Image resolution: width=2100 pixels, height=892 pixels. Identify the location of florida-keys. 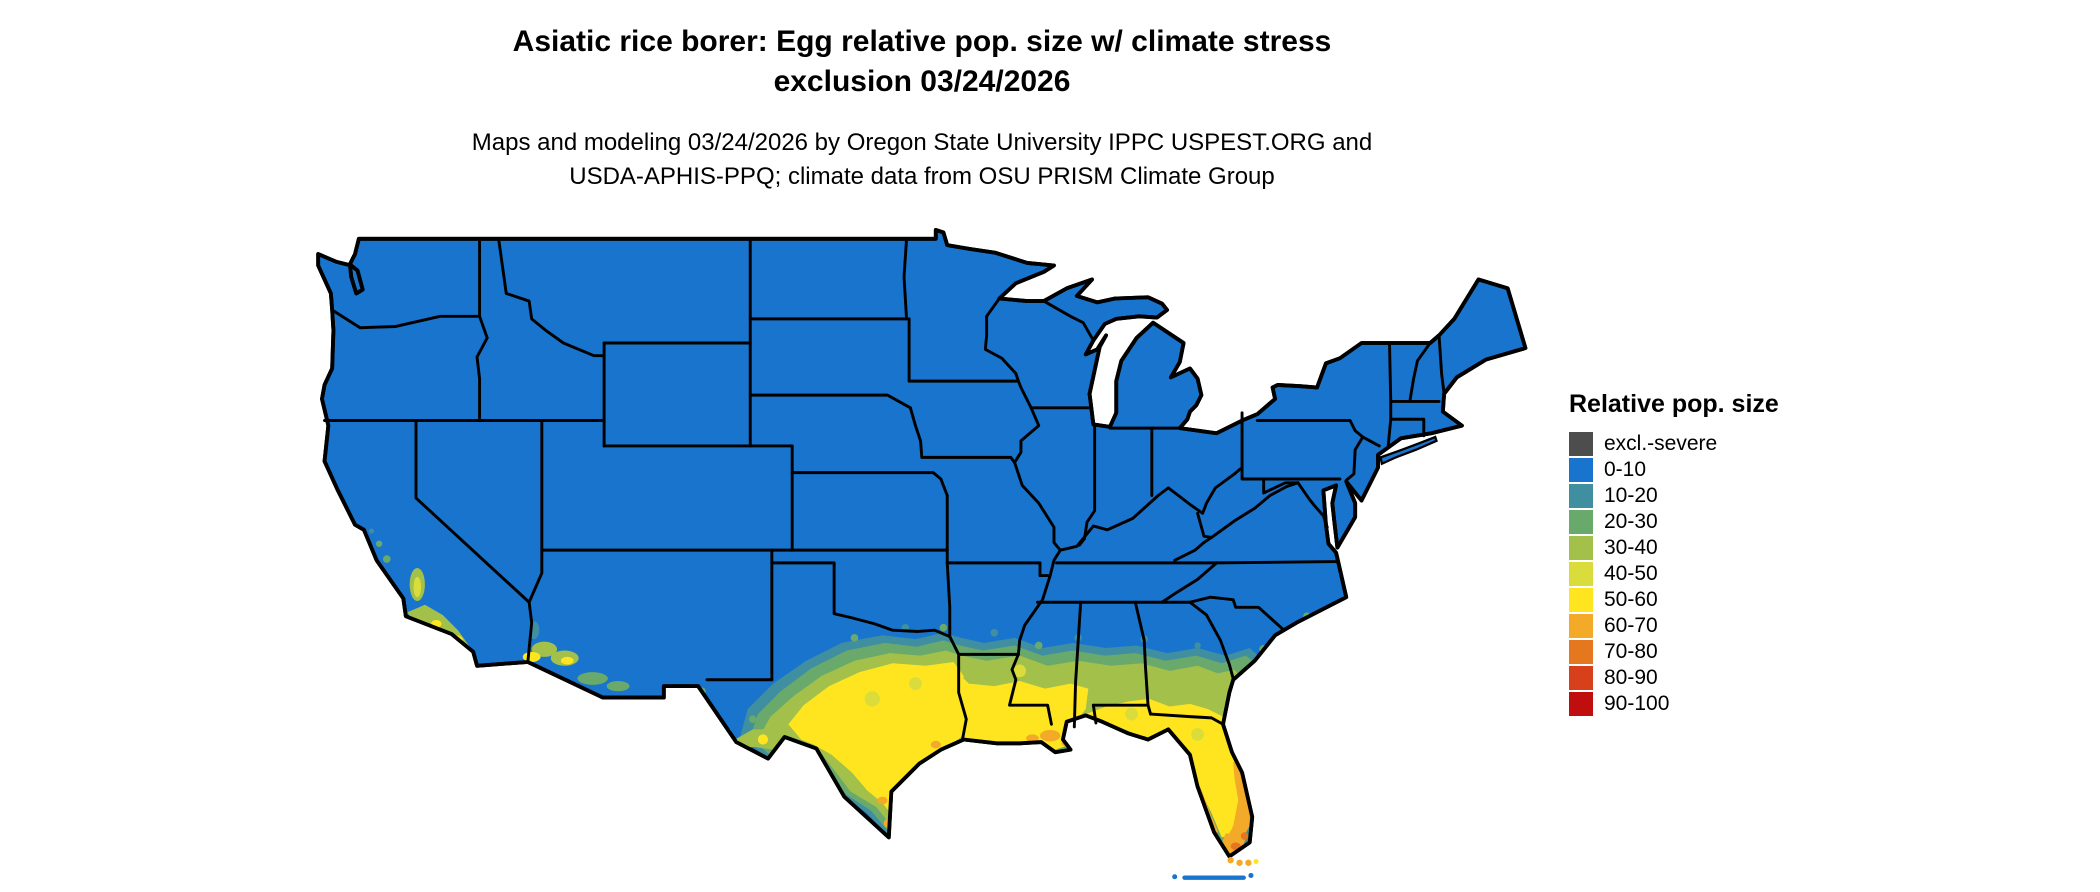
(1215, 868).